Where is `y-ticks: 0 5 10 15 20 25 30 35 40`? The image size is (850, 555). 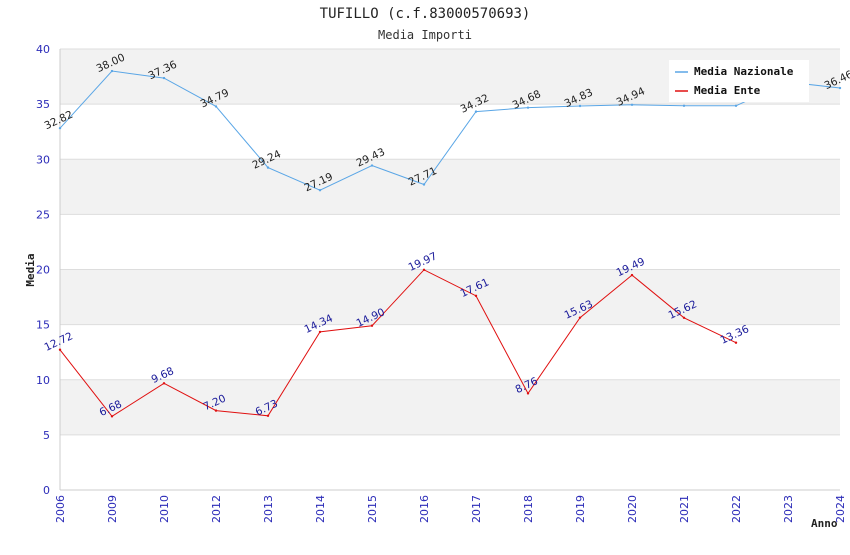 y-ticks: 0 5 10 15 20 25 30 35 40 is located at coordinates (43, 270).